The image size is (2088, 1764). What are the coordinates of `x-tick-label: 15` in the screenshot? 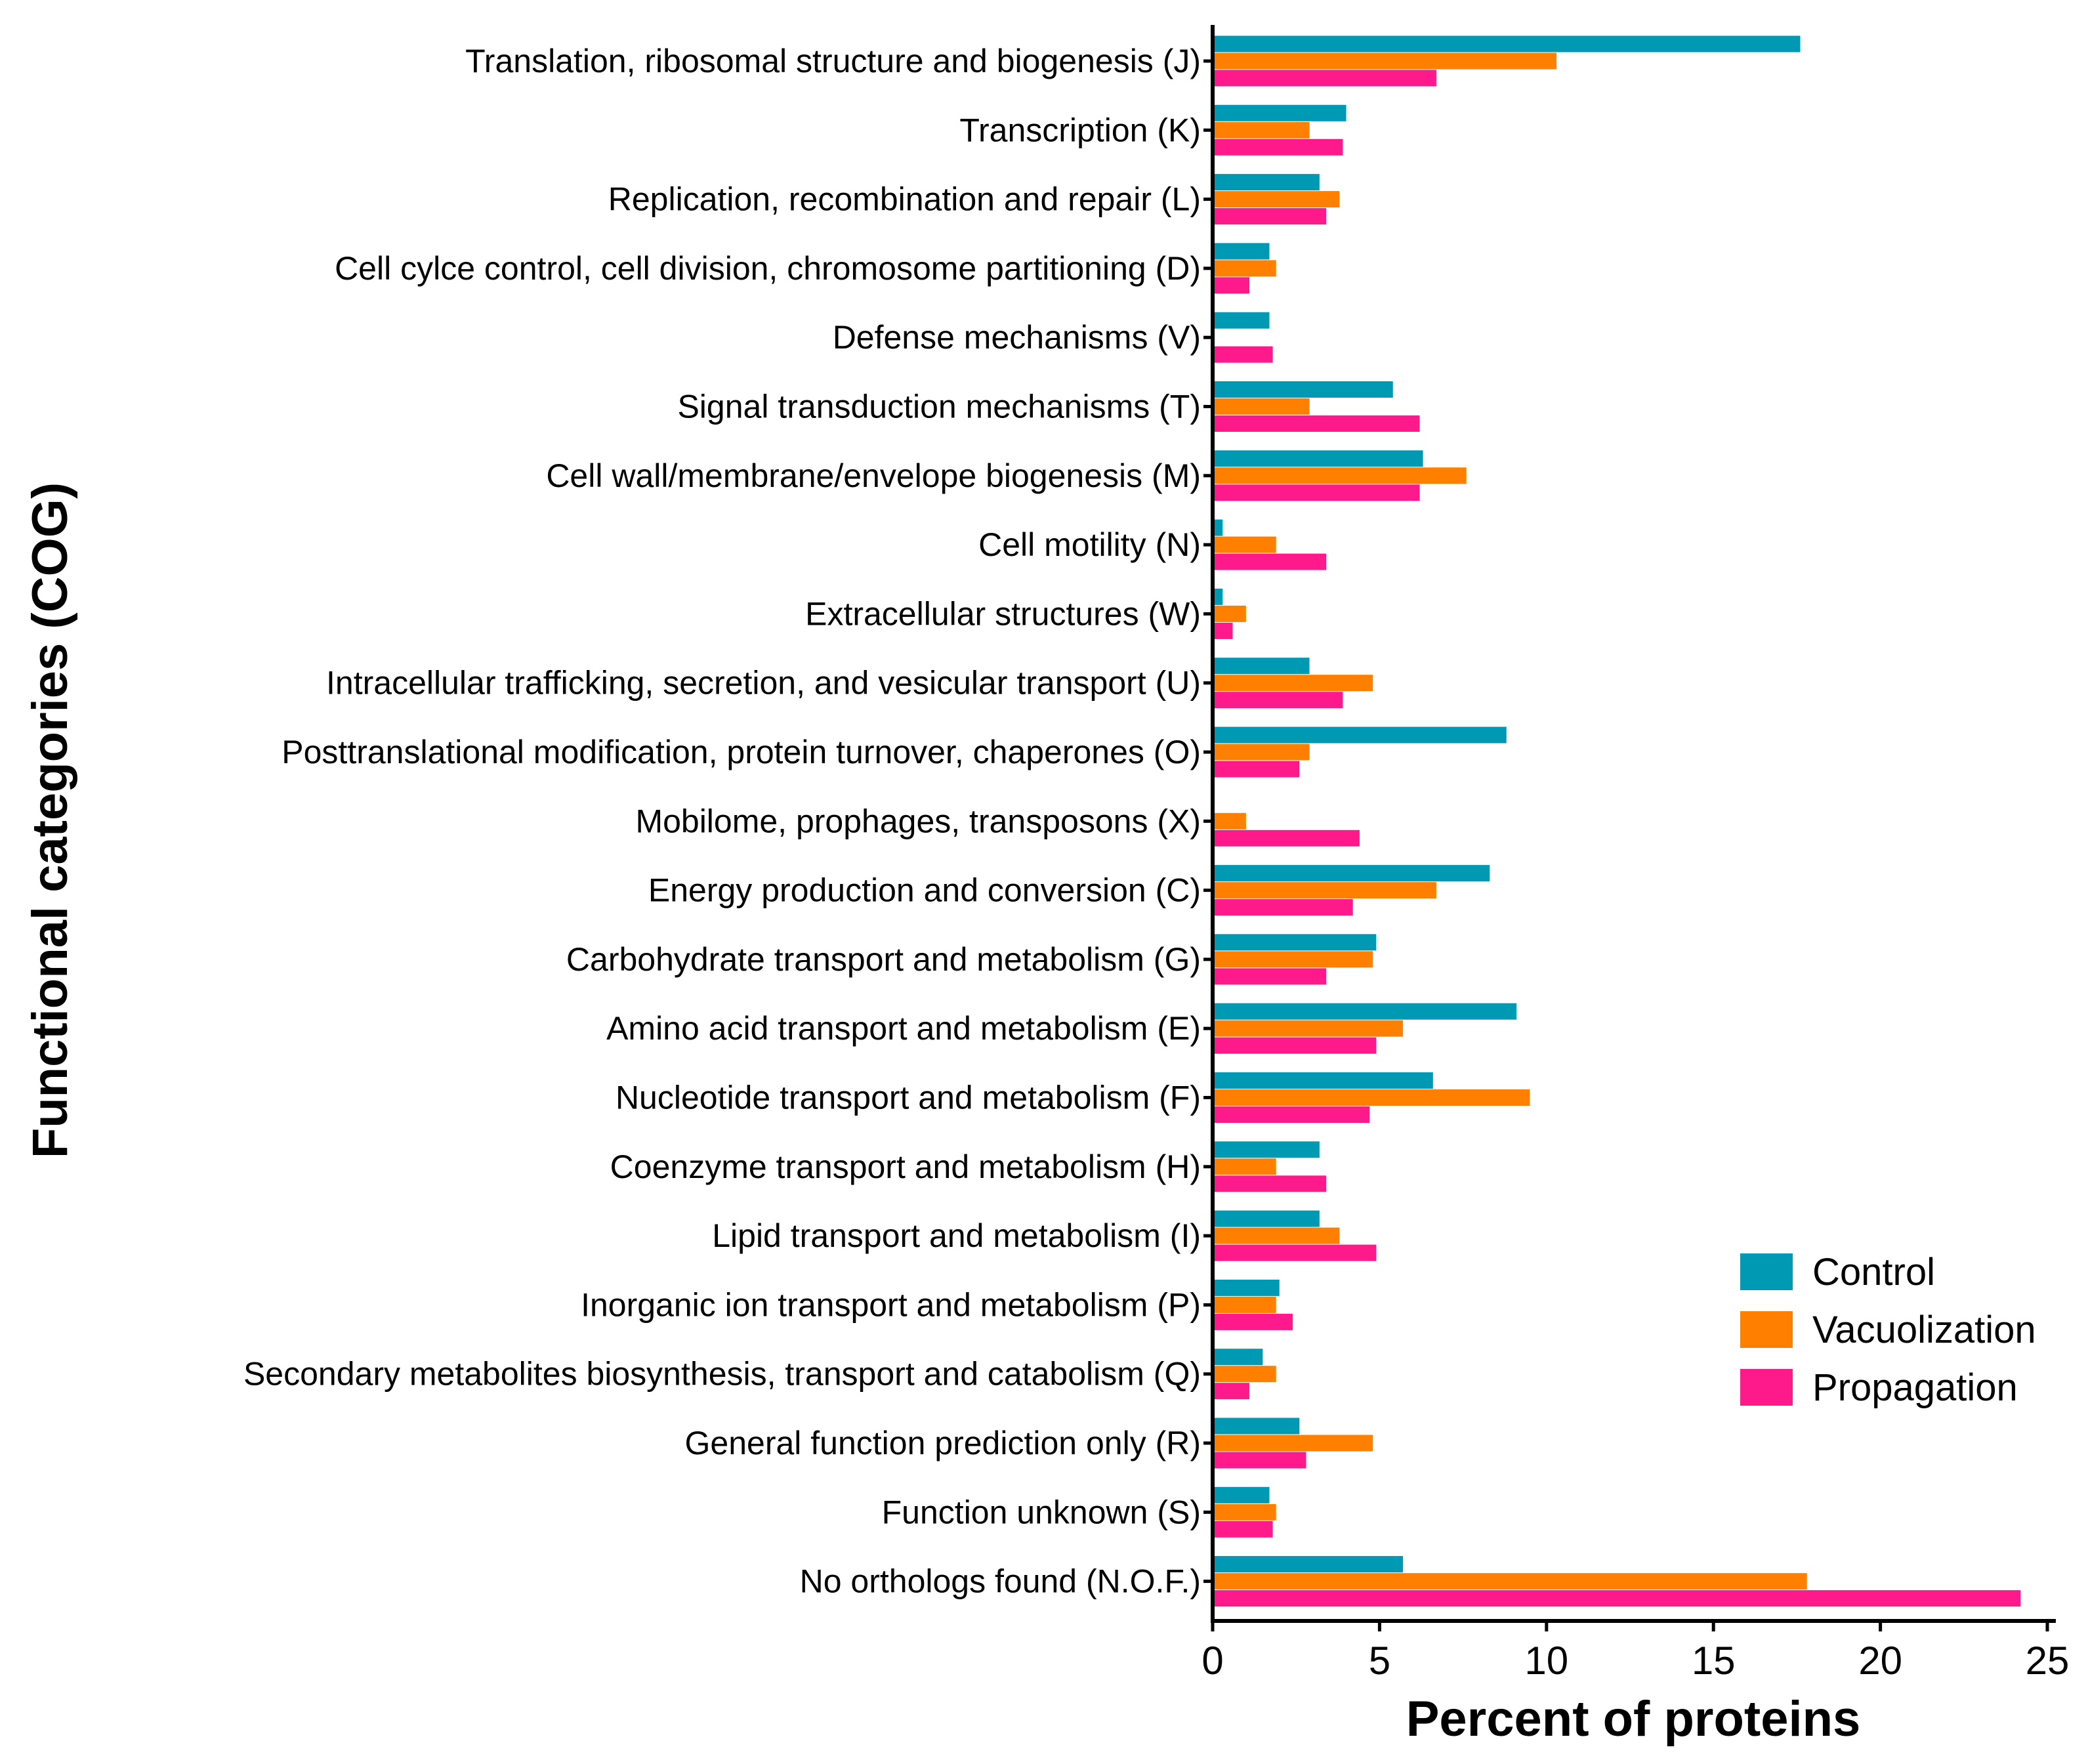 It's located at (1714, 1661).